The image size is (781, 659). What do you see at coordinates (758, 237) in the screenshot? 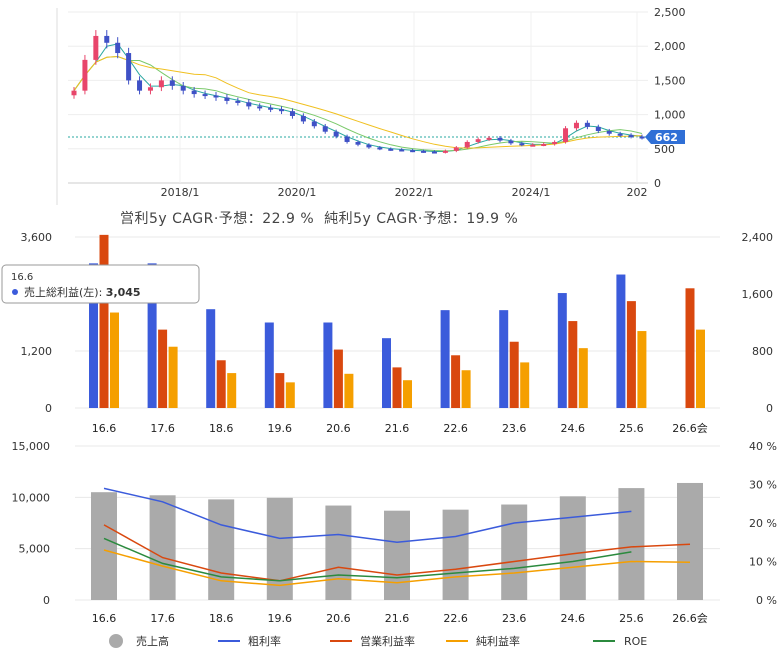
I see `profit-right-y-tick-label: 2,400` at bounding box center [758, 237].